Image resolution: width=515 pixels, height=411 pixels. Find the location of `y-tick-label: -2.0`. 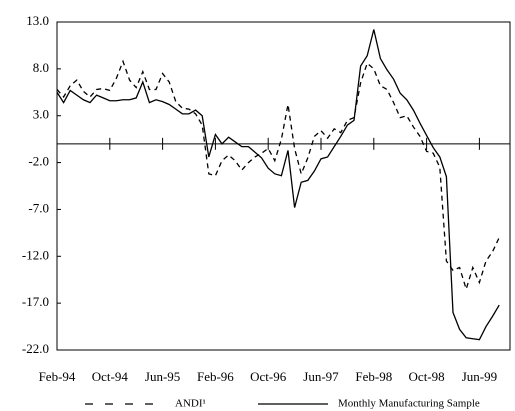

y-tick-label: -2.0 is located at coordinates (38, 161).